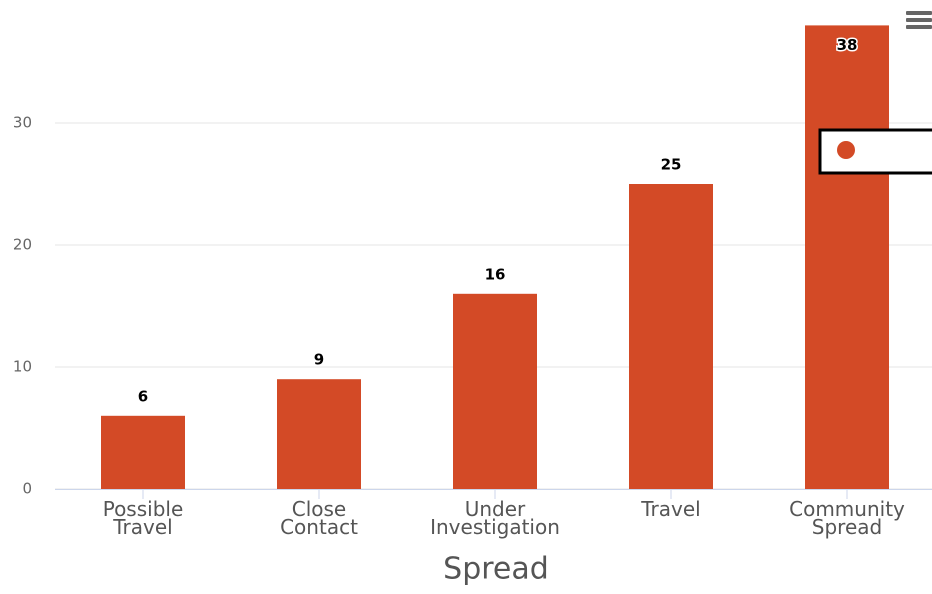  I want to click on menu-icon, so click(919, 20).